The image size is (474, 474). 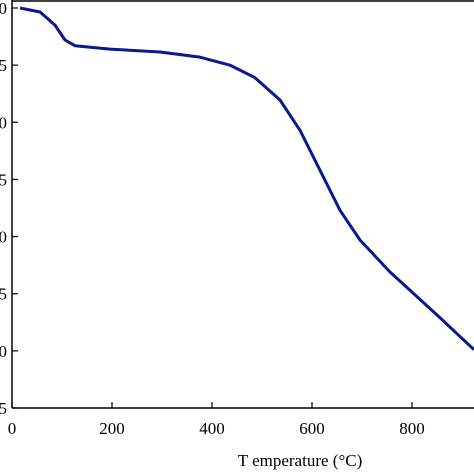 What do you see at coordinates (112, 428) in the screenshot?
I see `x-tick-label: 200` at bounding box center [112, 428].